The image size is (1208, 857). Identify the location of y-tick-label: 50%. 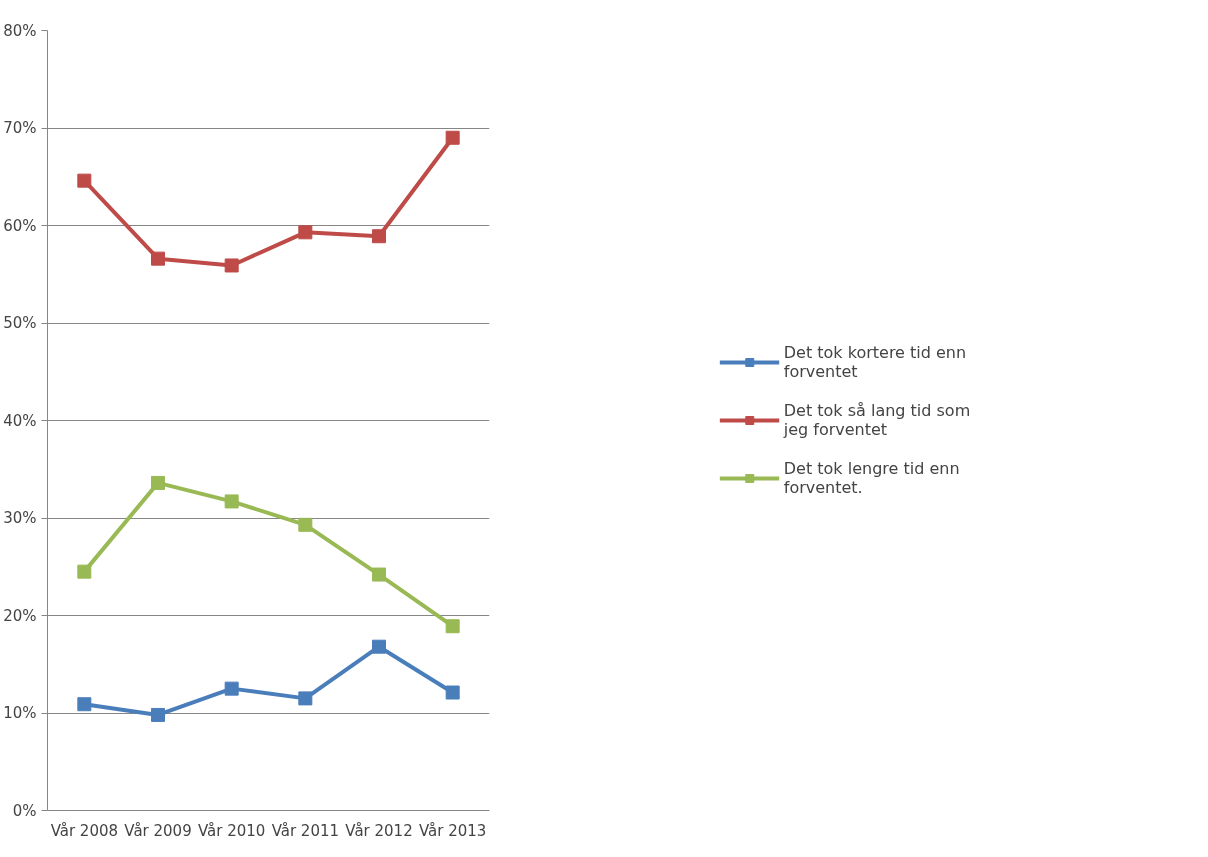
(20, 323).